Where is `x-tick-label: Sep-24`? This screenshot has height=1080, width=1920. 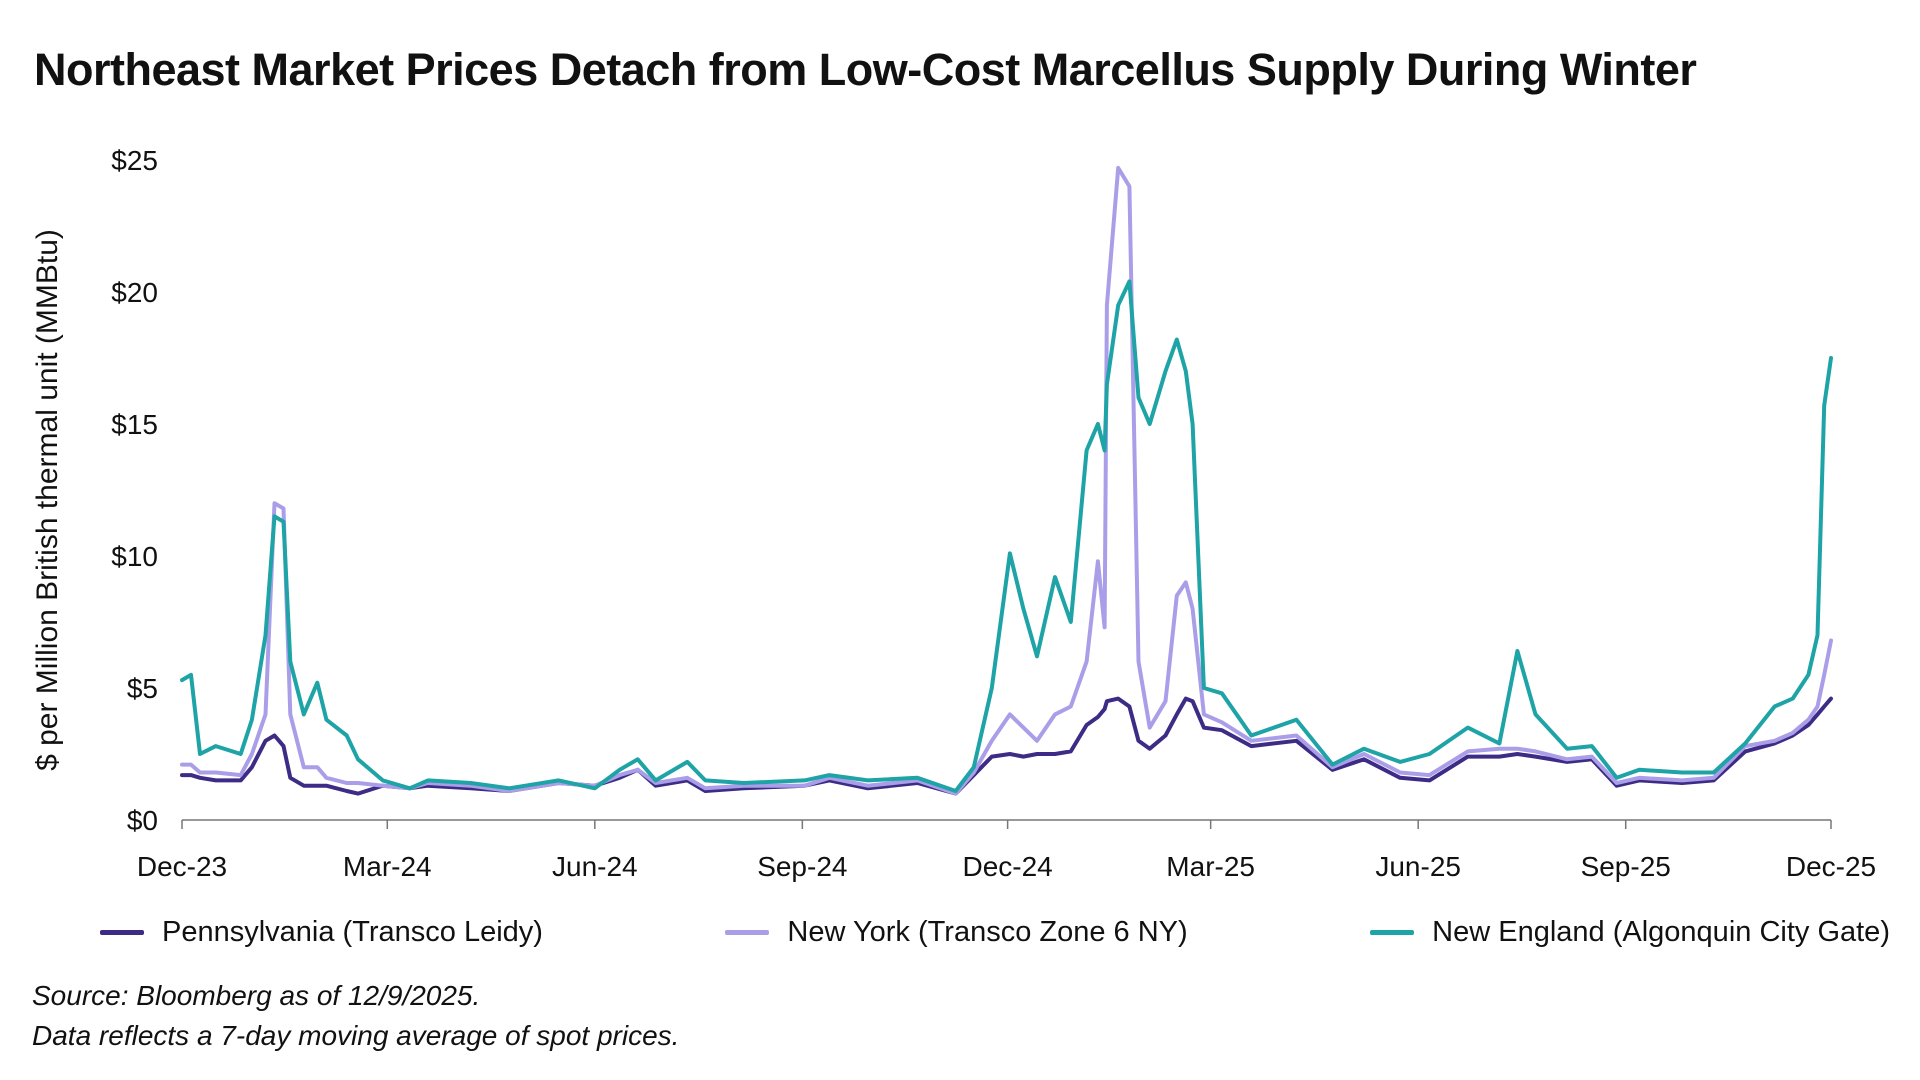 x-tick-label: Sep-24 is located at coordinates (802, 866).